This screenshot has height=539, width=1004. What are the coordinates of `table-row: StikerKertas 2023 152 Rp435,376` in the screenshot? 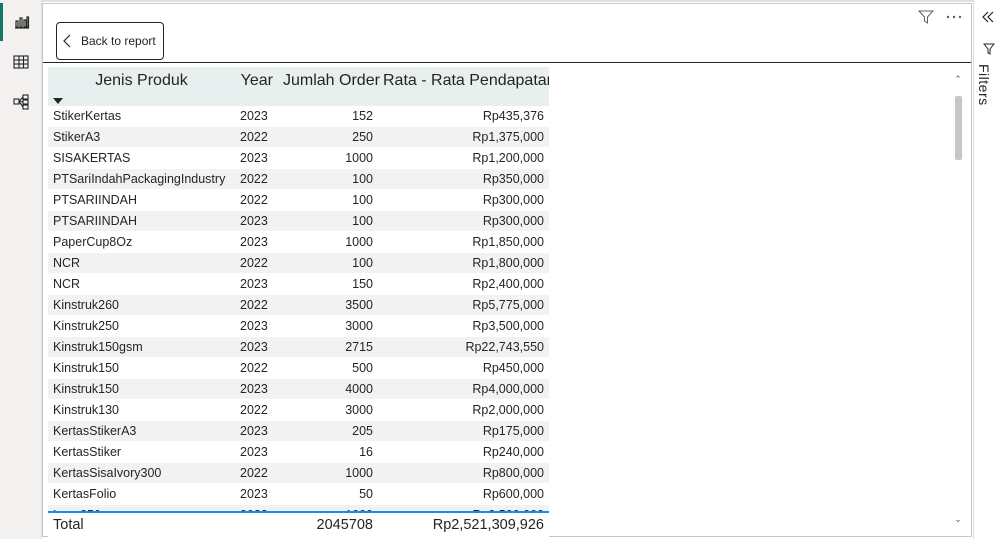 It's located at (298, 116).